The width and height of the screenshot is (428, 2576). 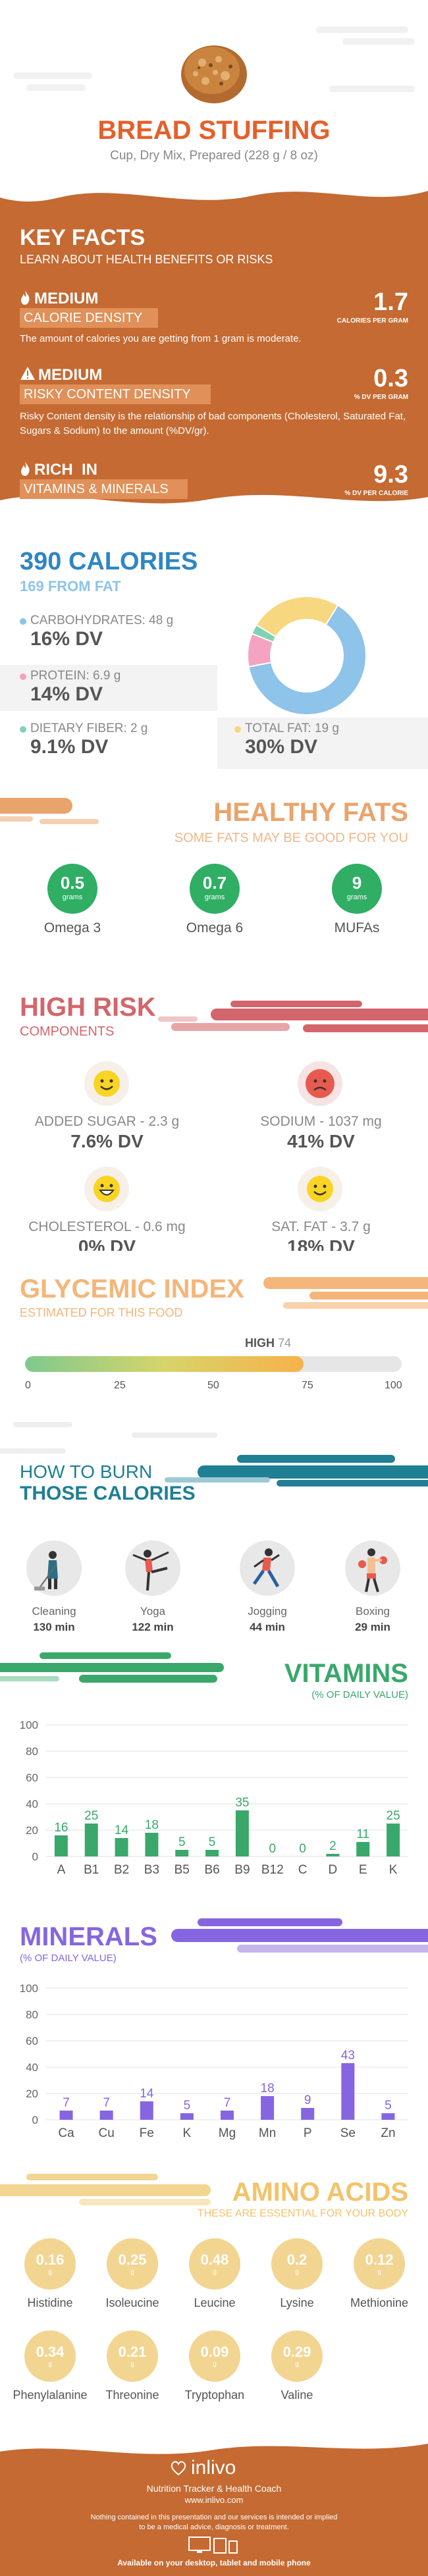 I want to click on fact-value: 1.7, so click(x=390, y=302).